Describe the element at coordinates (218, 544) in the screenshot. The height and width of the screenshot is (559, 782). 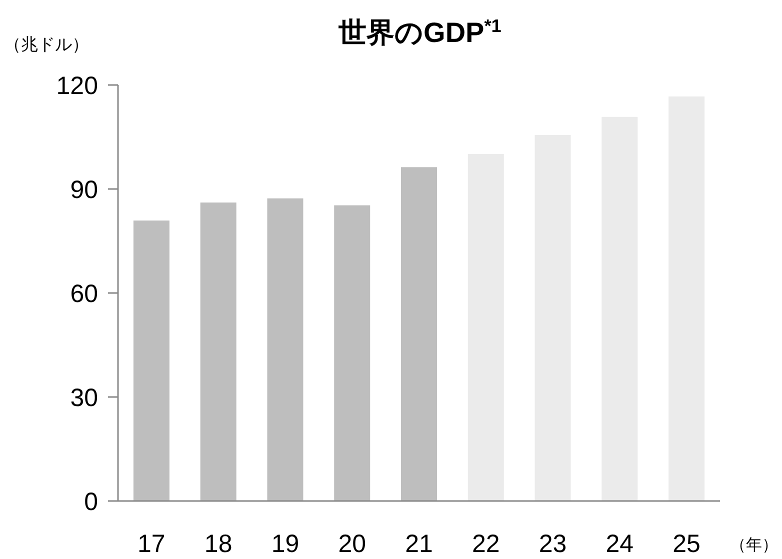
I see `x-tick-label: 18` at that location.